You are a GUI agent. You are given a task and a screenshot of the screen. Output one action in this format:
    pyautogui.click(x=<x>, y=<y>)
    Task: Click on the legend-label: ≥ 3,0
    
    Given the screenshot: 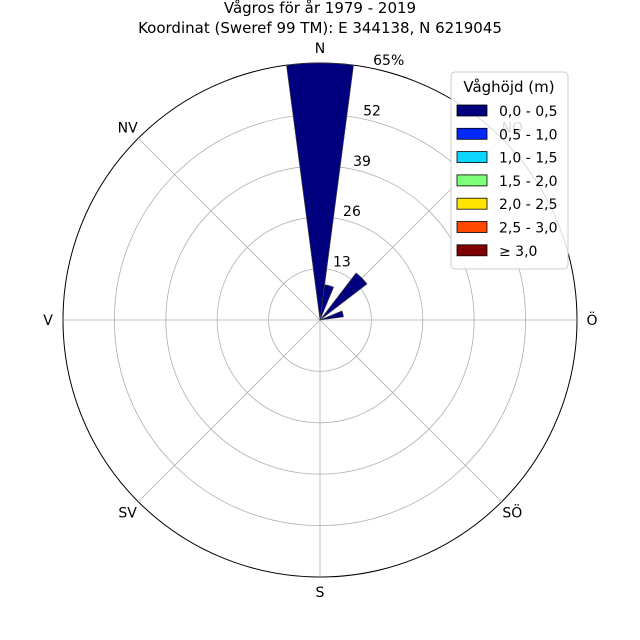 What is the action you would take?
    pyautogui.click(x=518, y=252)
    